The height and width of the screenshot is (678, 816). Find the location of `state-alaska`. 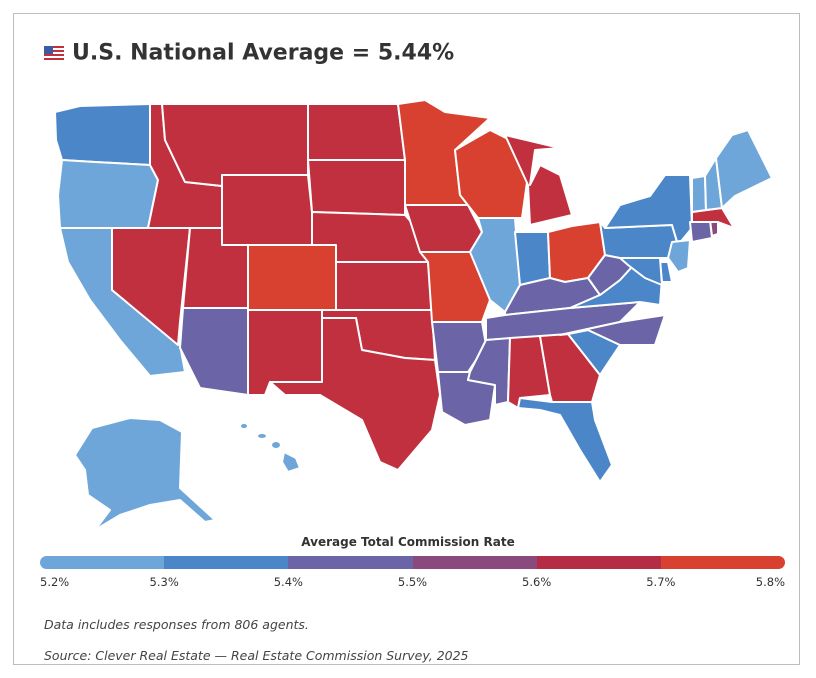

state-alaska is located at coordinates (145, 474).